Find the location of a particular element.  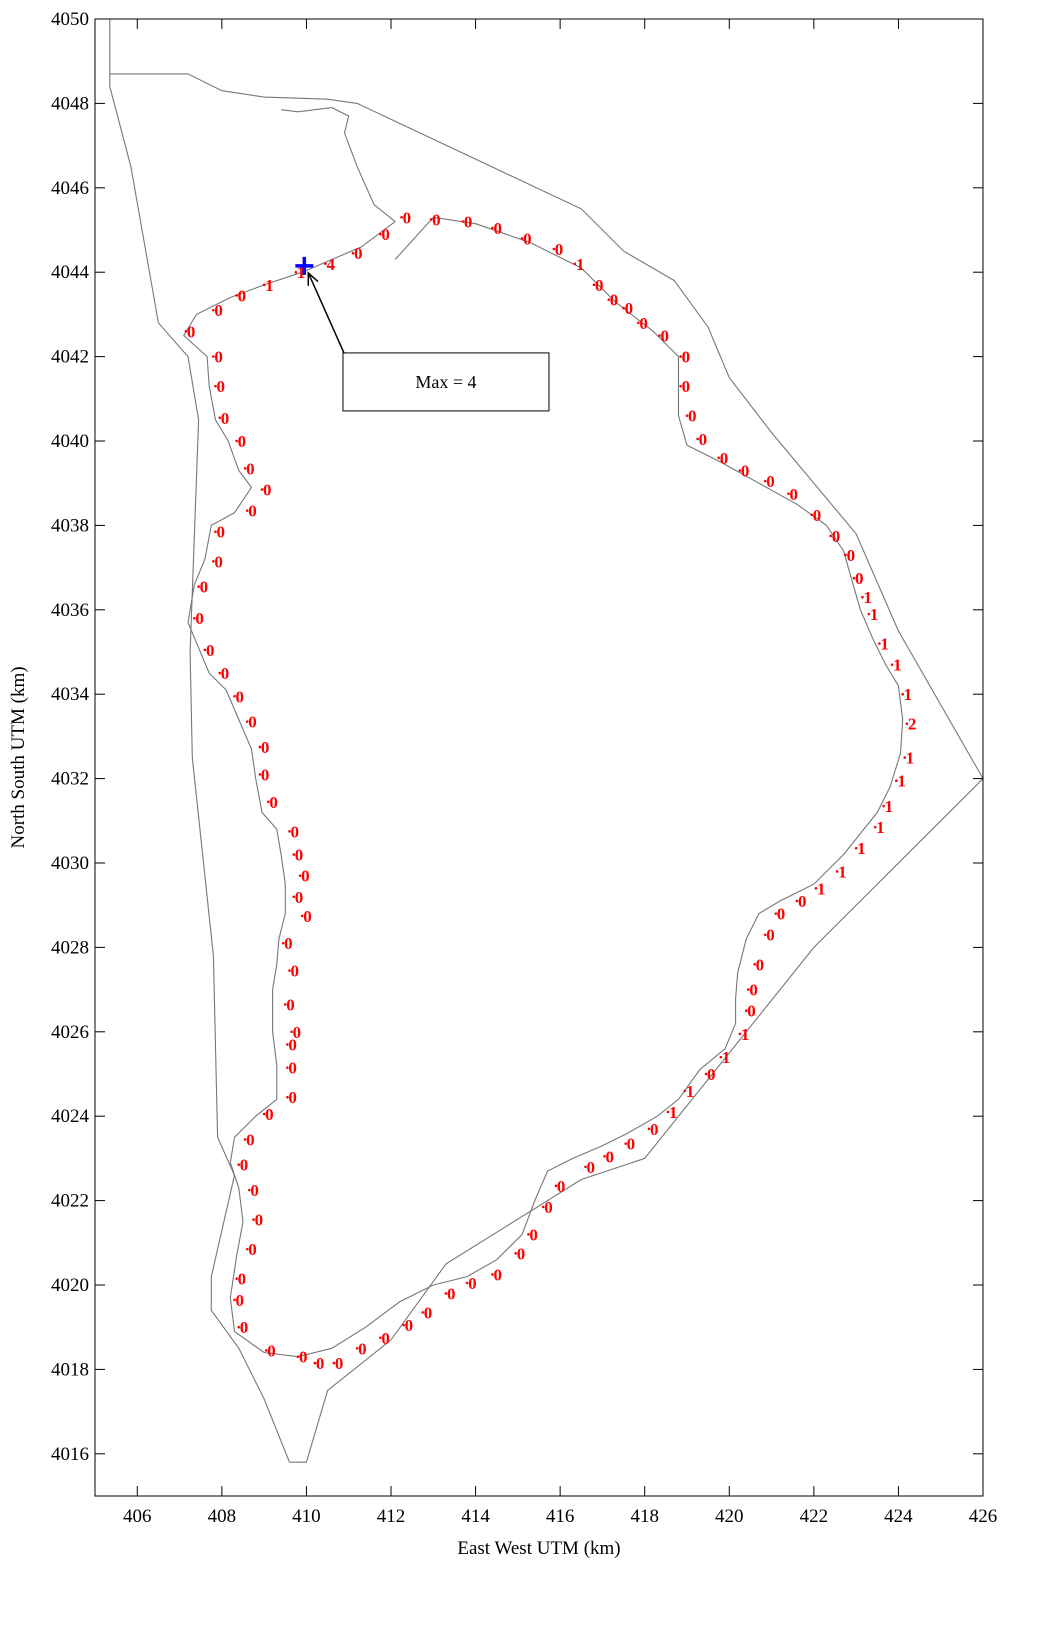

x-tick-label: 416 is located at coordinates (560, 1516).